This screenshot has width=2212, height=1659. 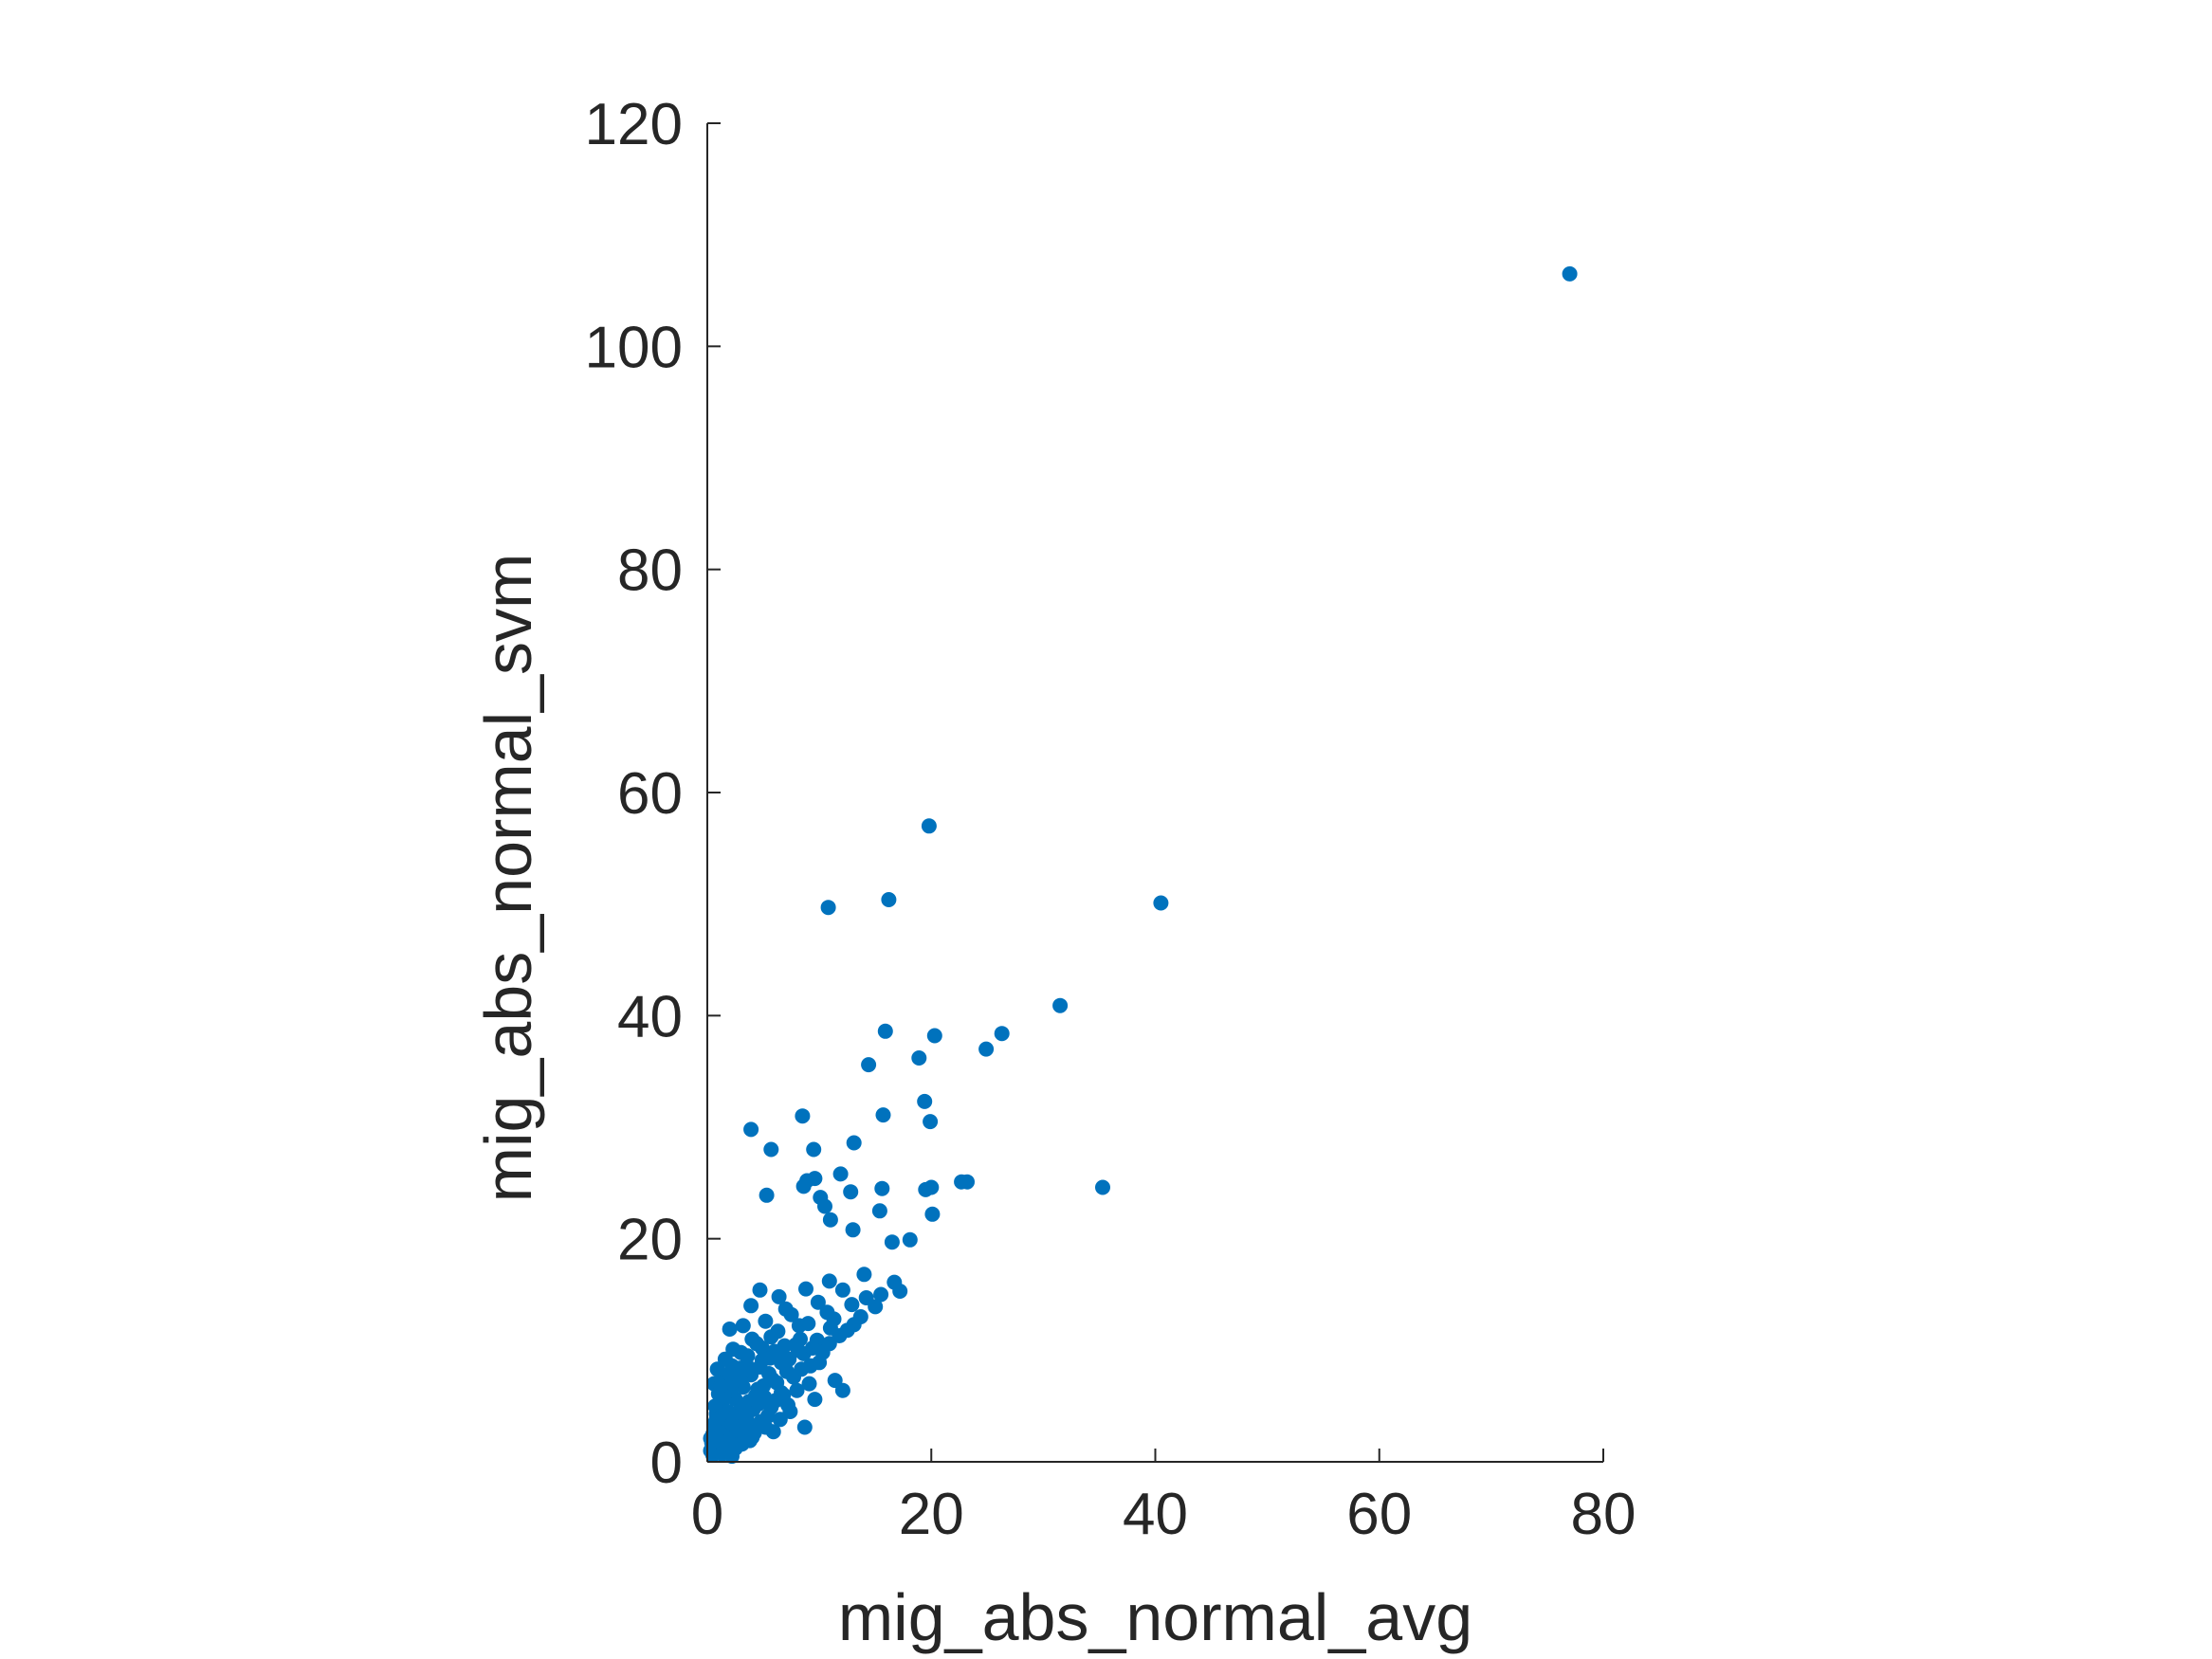 What do you see at coordinates (1603, 1514) in the screenshot?
I see `x-tick-label: 80` at bounding box center [1603, 1514].